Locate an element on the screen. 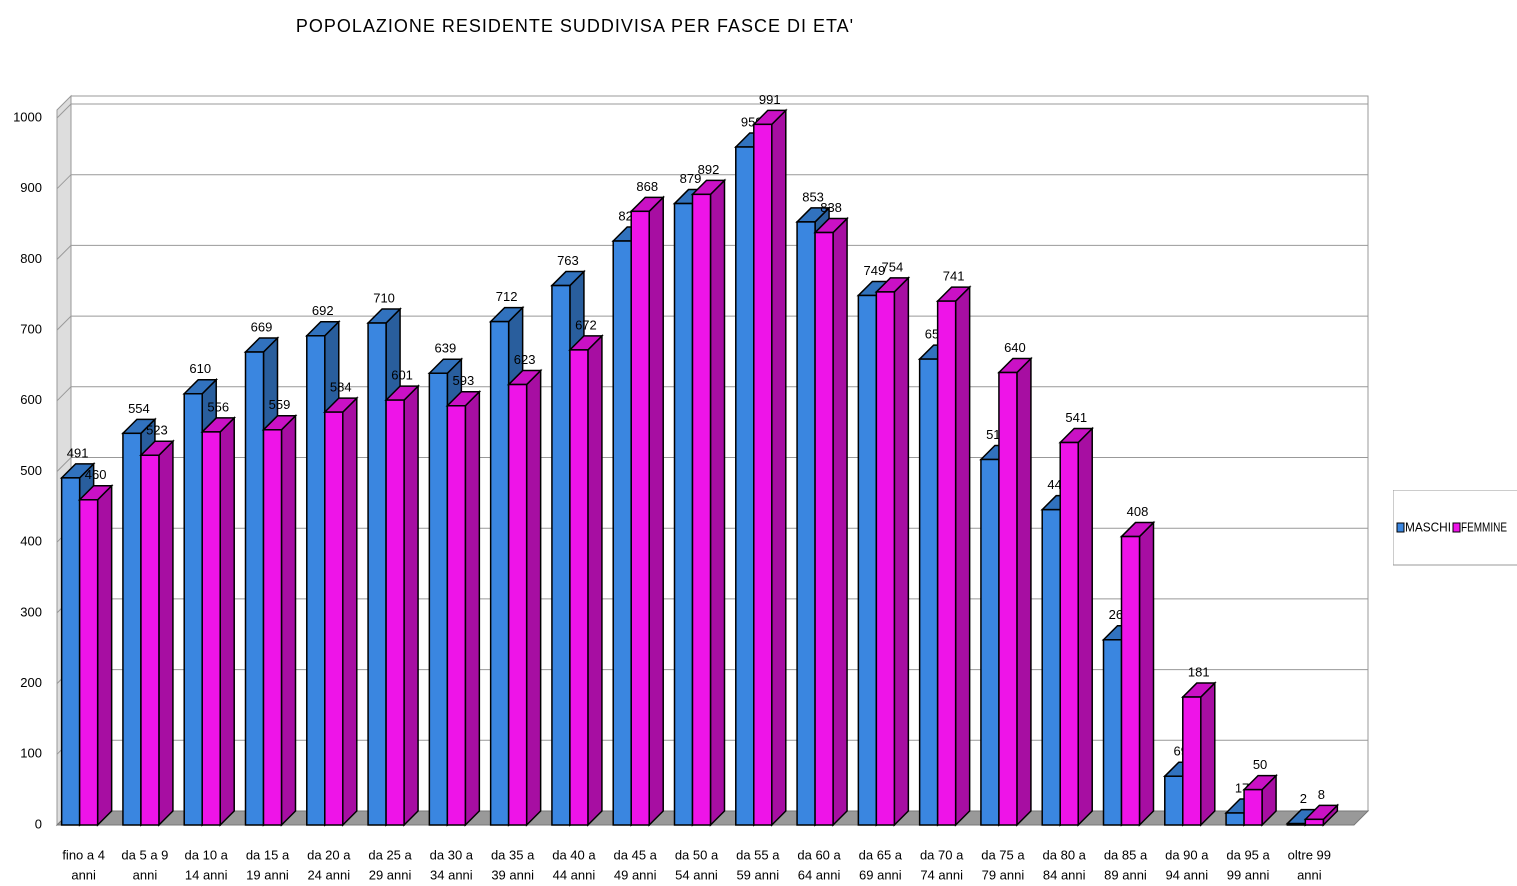 The width and height of the screenshot is (1517, 886). value-label: 610 is located at coordinates (200, 368).